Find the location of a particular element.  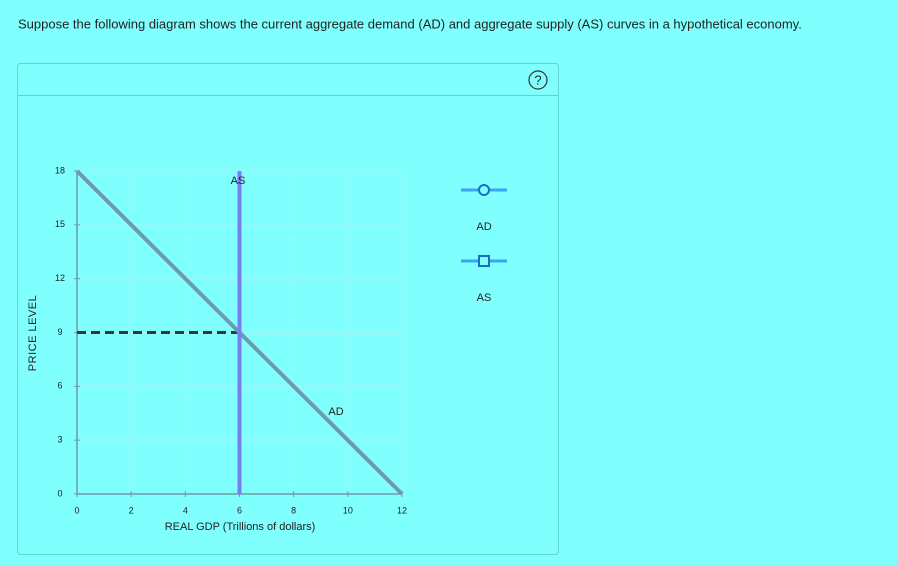

legend-label: AS is located at coordinates (484, 298).